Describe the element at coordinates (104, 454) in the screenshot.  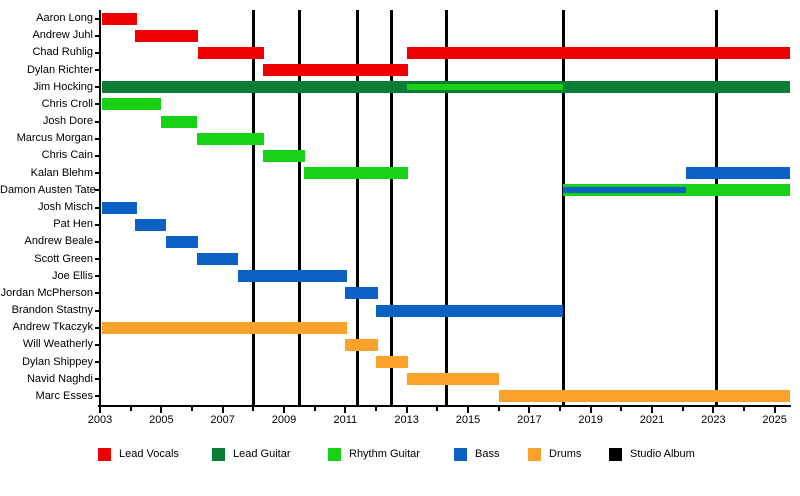
I see `legend-swatch-lead_vocals` at that location.